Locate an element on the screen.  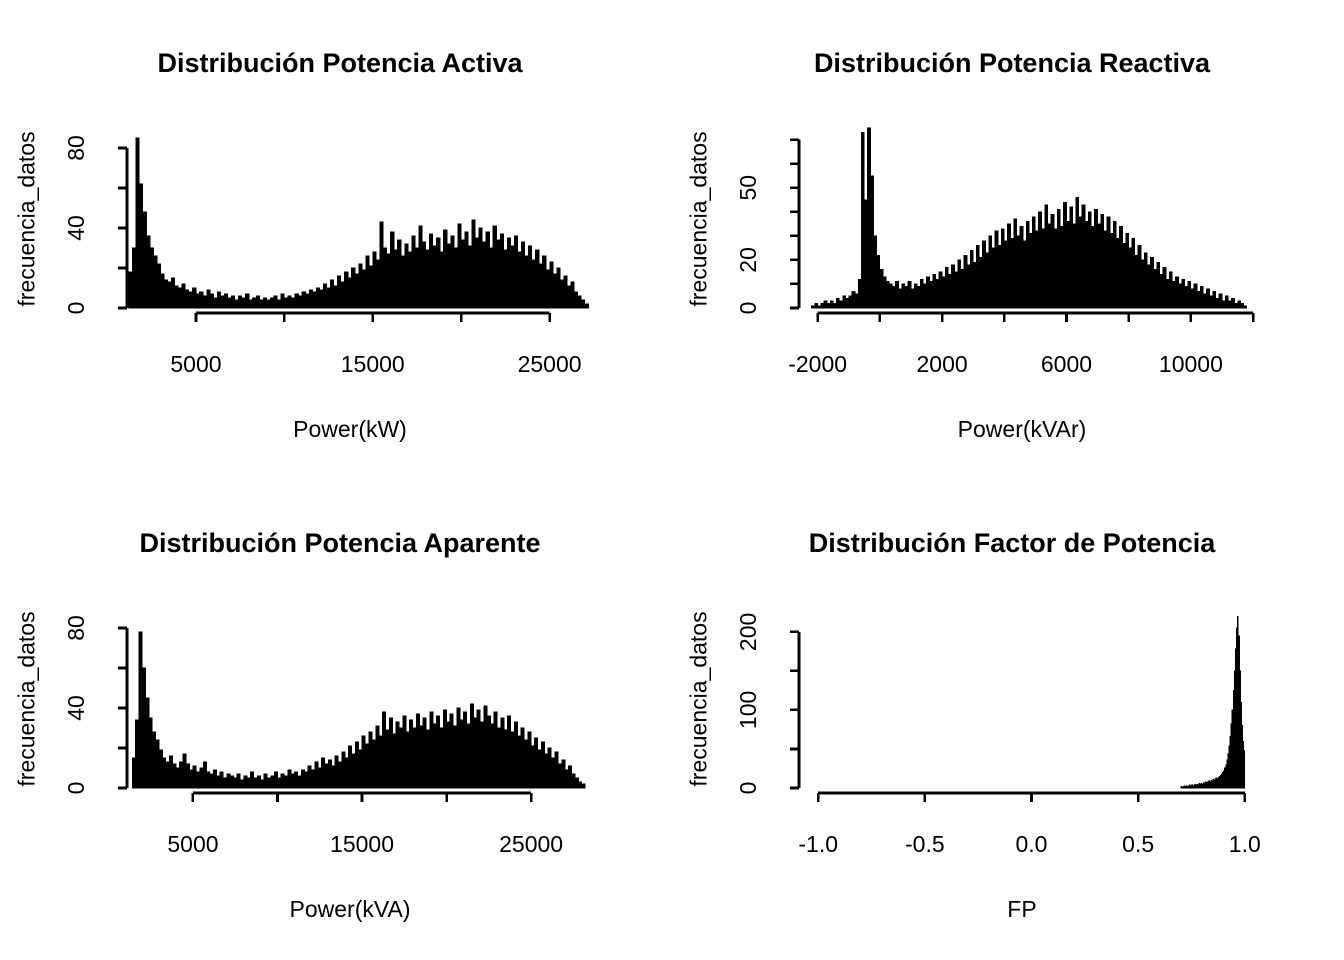
svg-text: 2000 is located at coordinates (941, 364).